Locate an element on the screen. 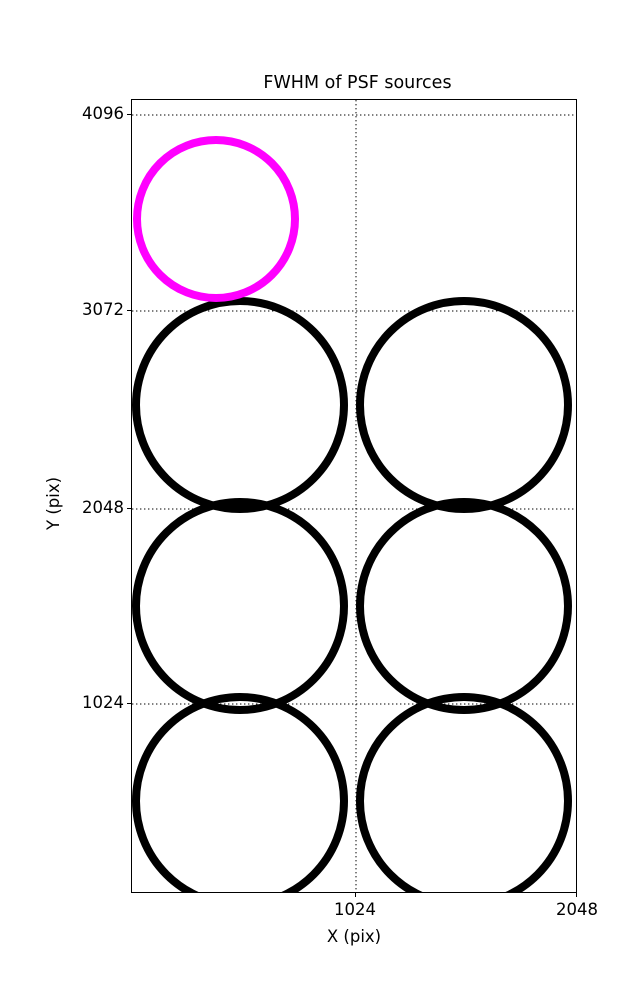 The image size is (637, 1000). y-tick-label-2048: 2048 is located at coordinates (103, 507).